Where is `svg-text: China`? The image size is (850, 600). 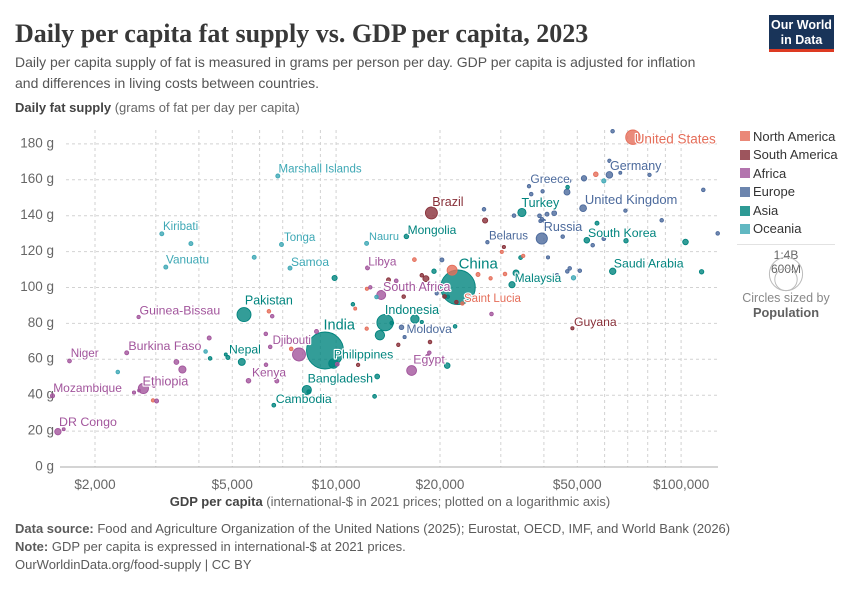
svg-text: China is located at coordinates (479, 263).